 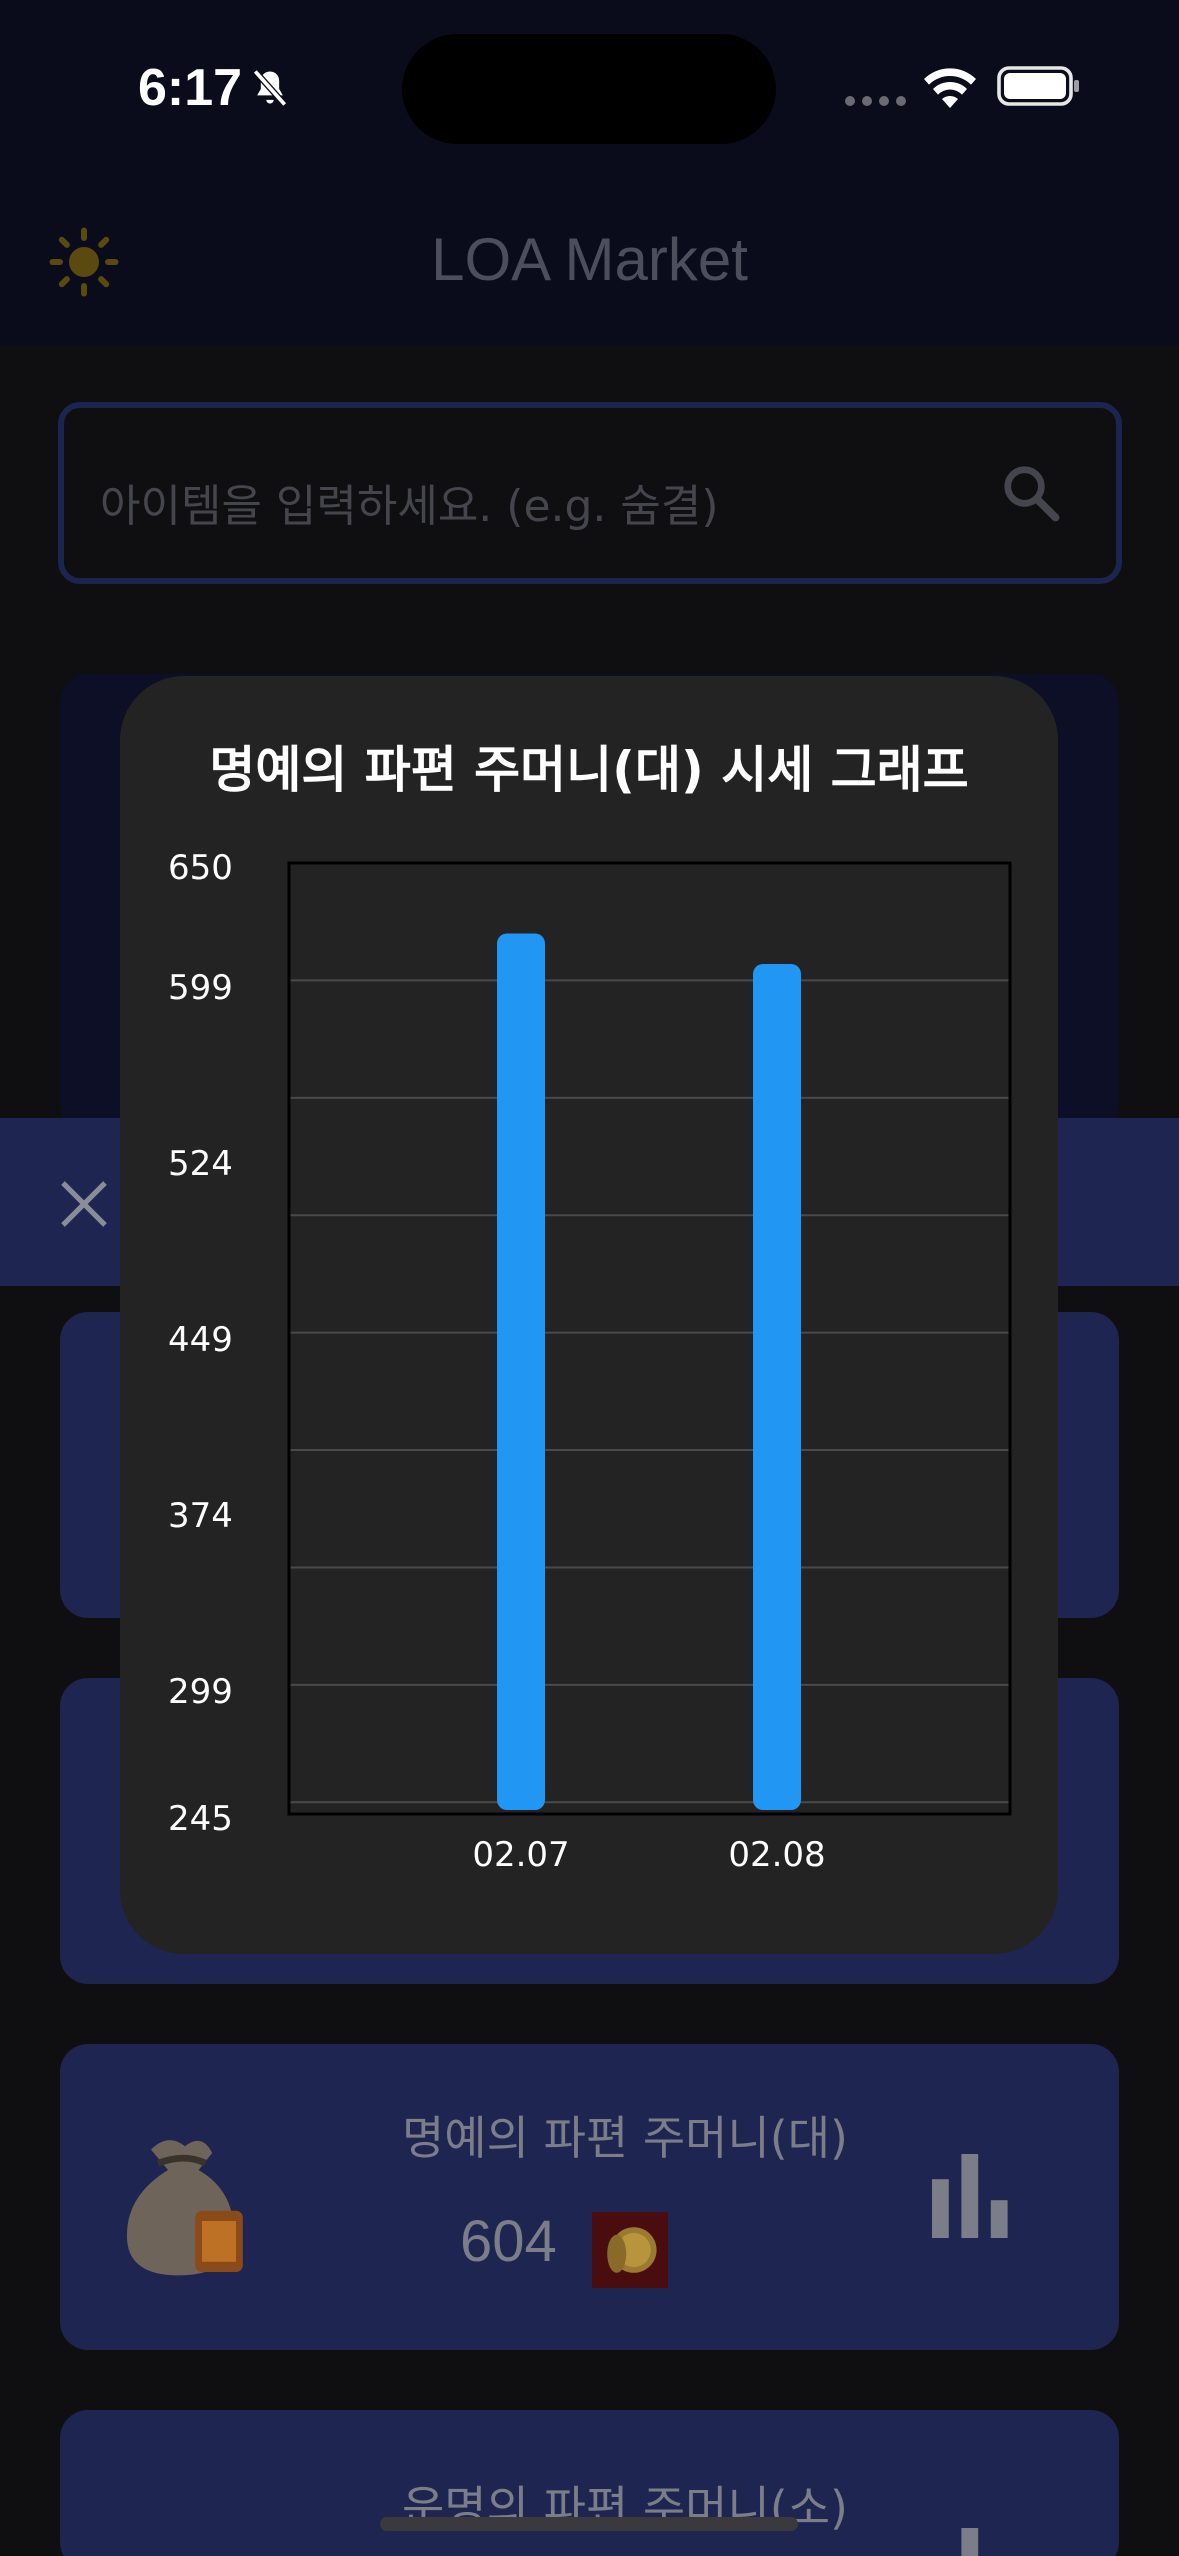 What do you see at coordinates (875, 101) in the screenshot?
I see `signal-dots-icon` at bounding box center [875, 101].